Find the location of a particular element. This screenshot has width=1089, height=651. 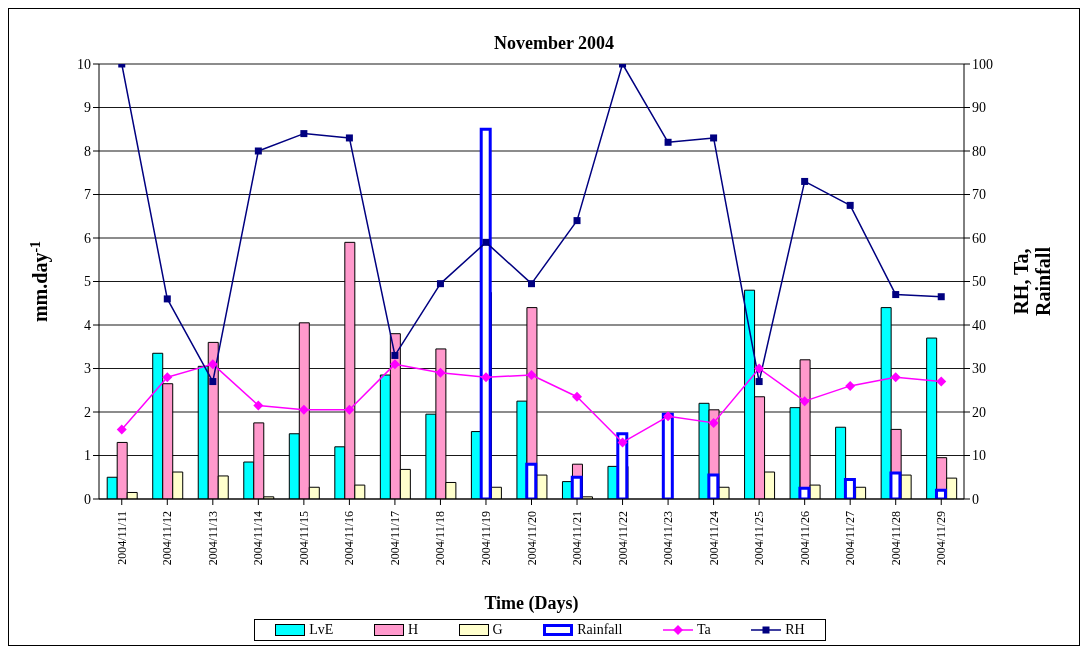

y2-tick-label: 70 is located at coordinates (979, 195).